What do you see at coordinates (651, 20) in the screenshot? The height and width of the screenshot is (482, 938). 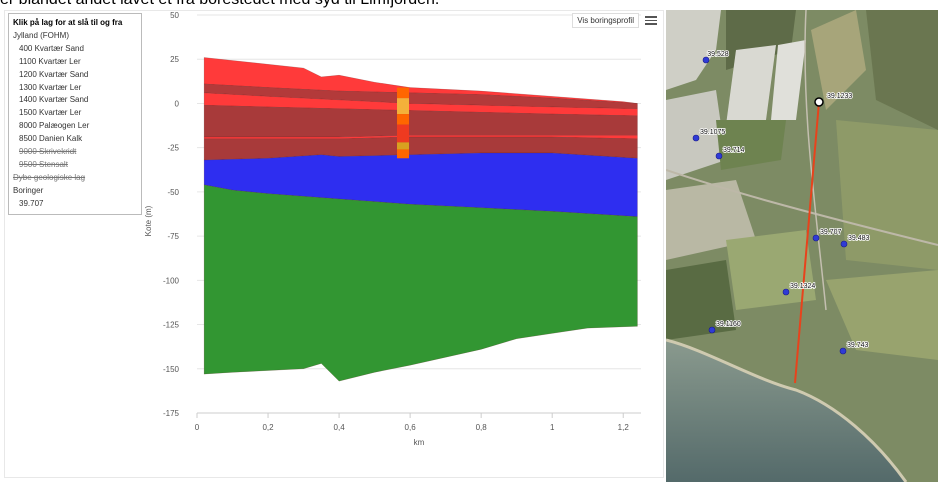 I see `hamburger-menu-icon` at bounding box center [651, 20].